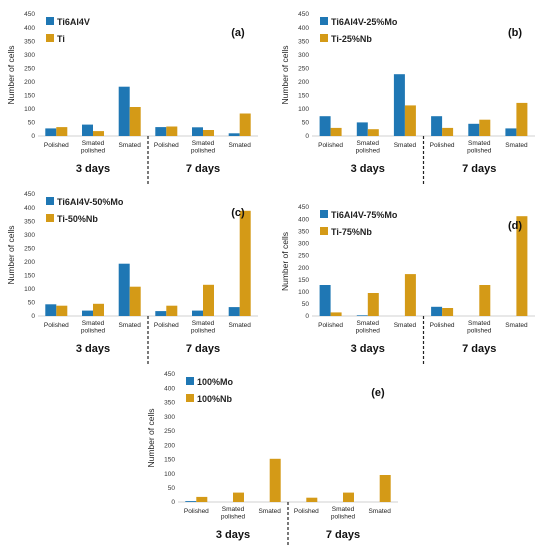  Describe the element at coordinates (378, 393) in the screenshot. I see `panel-label: (e)` at that location.